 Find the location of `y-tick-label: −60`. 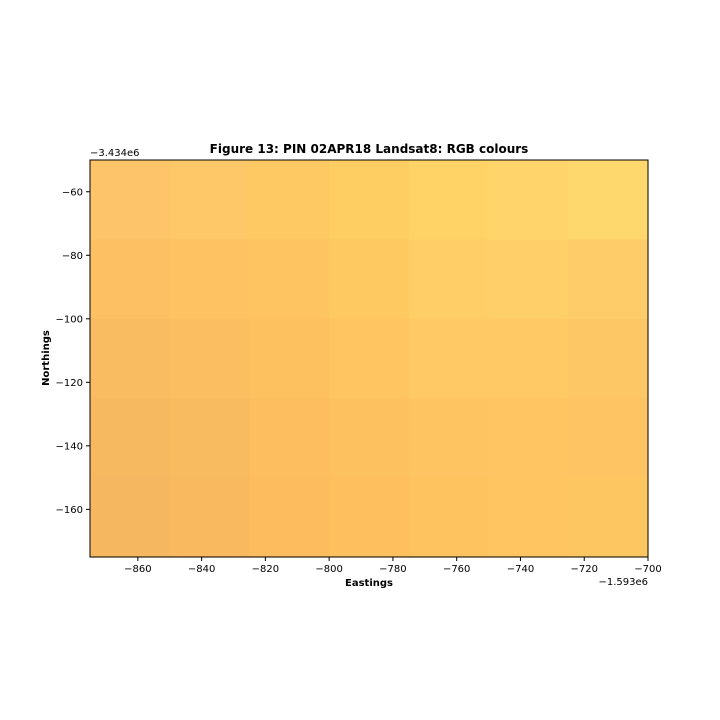

y-tick-label: −60 is located at coordinates (72, 192).